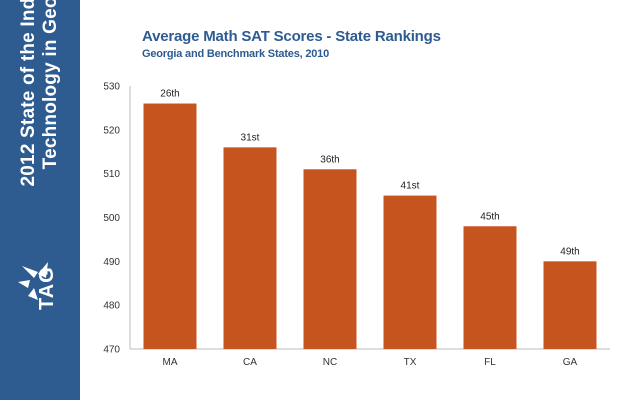  I want to click on bar-data-label: 49th, so click(569, 251).